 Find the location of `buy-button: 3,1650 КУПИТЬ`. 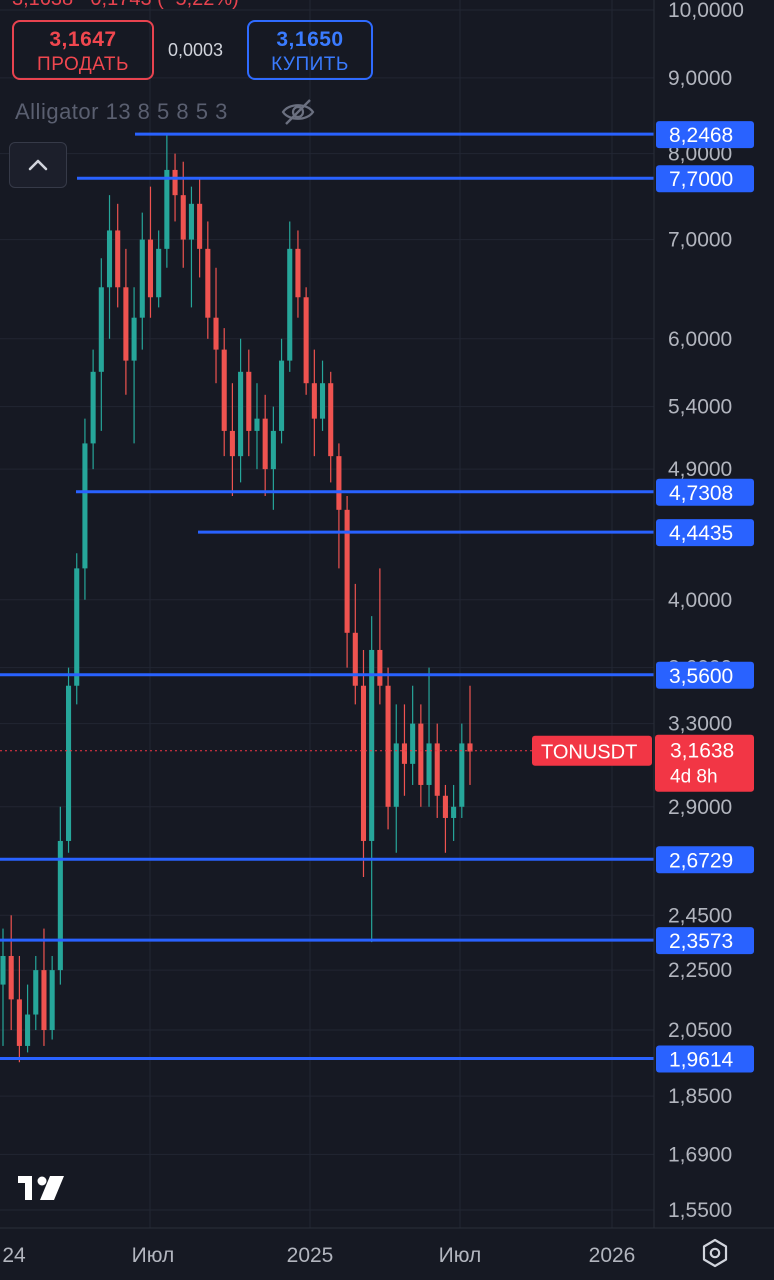

buy-button: 3,1650 КУПИТЬ is located at coordinates (310, 50).